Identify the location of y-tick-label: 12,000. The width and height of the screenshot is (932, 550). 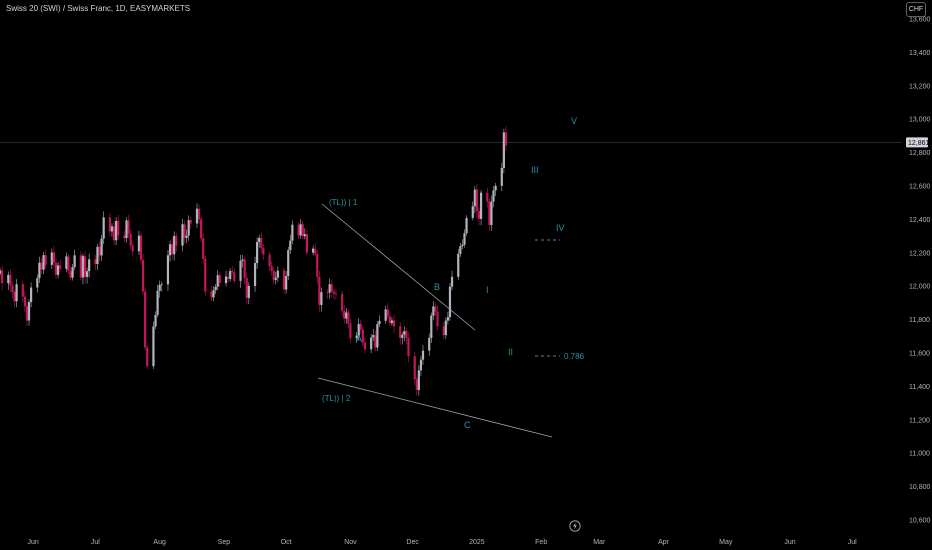
(920, 287).